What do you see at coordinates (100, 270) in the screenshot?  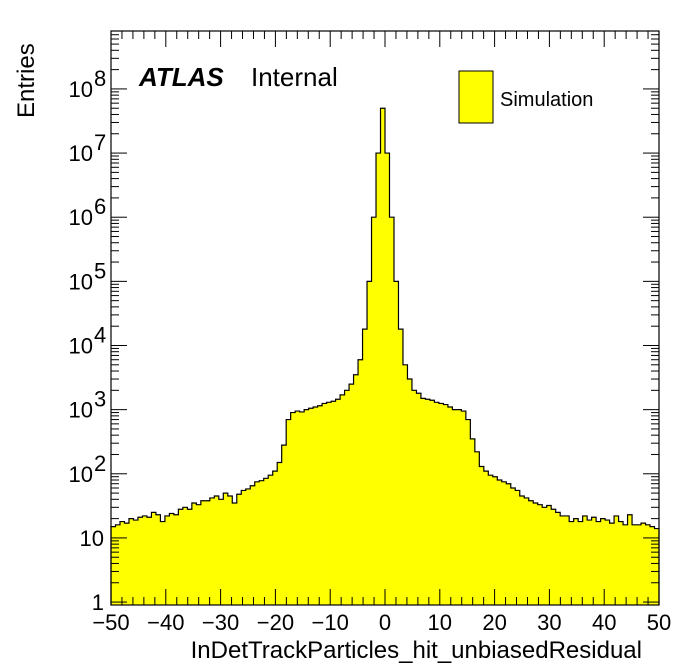 I see `y-tick-exponent: 5` at bounding box center [100, 270].